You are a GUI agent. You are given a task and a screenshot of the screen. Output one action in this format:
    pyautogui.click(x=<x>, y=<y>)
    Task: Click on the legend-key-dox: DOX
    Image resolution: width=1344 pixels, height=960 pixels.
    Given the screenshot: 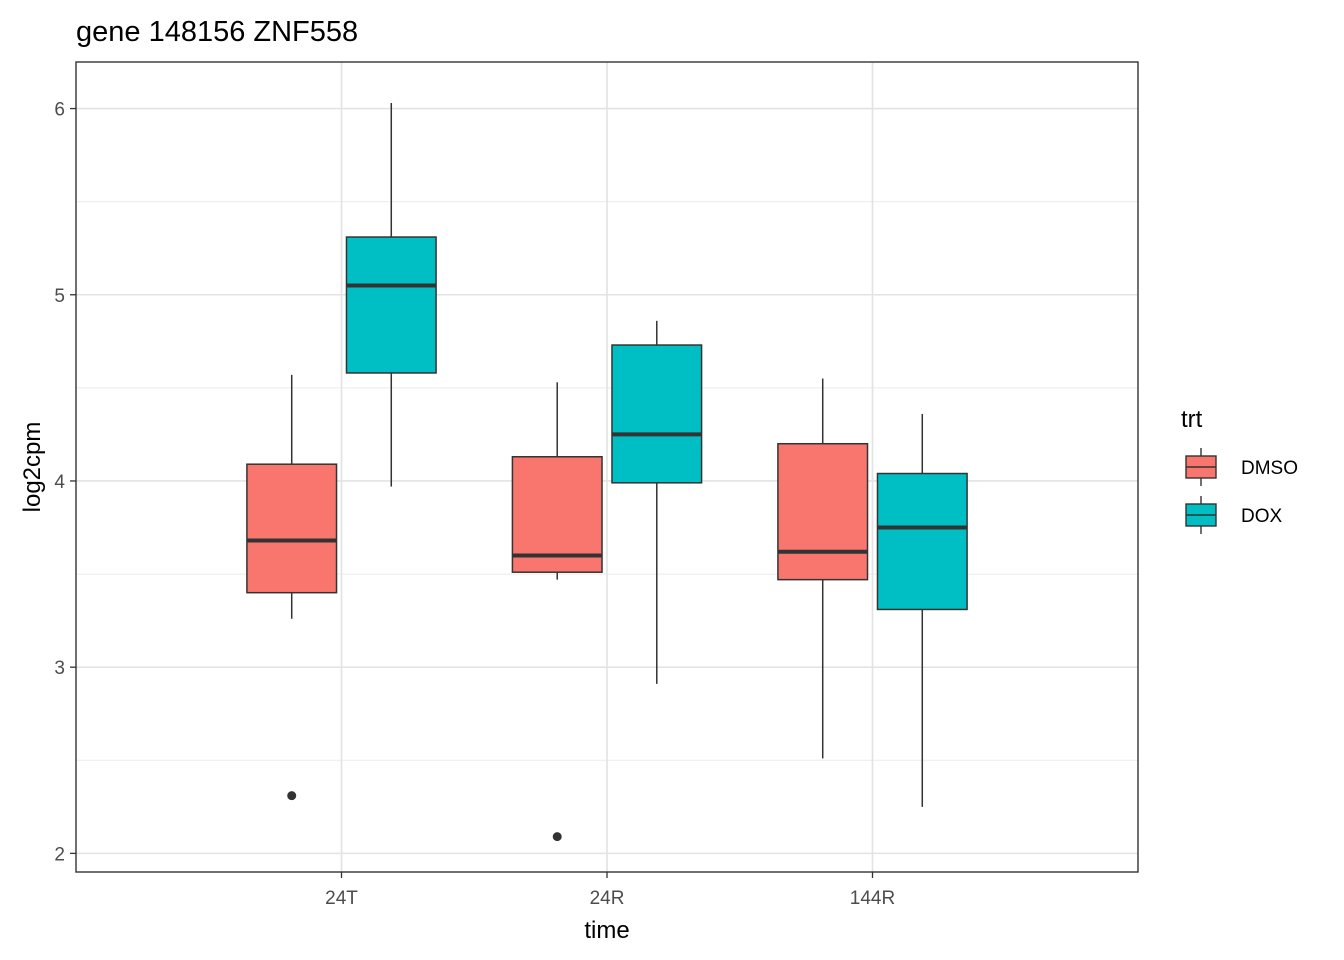 What is the action you would take?
    pyautogui.click(x=1234, y=515)
    